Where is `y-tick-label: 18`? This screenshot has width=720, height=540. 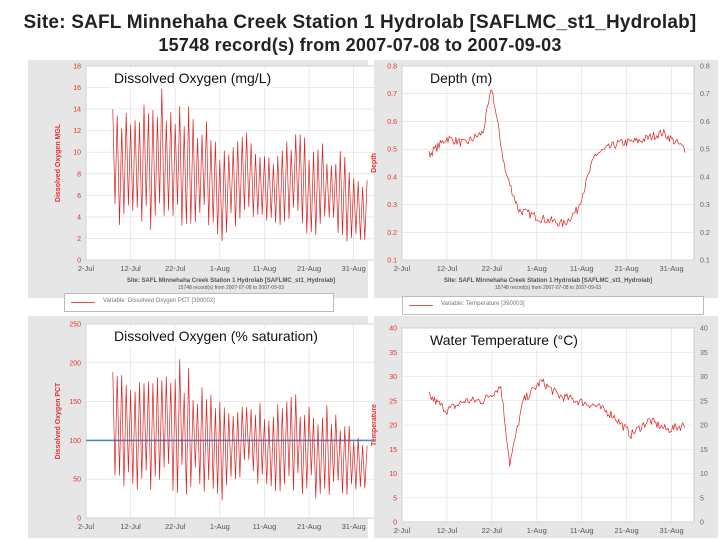
y-tick-label: 18 is located at coordinates (77, 67).